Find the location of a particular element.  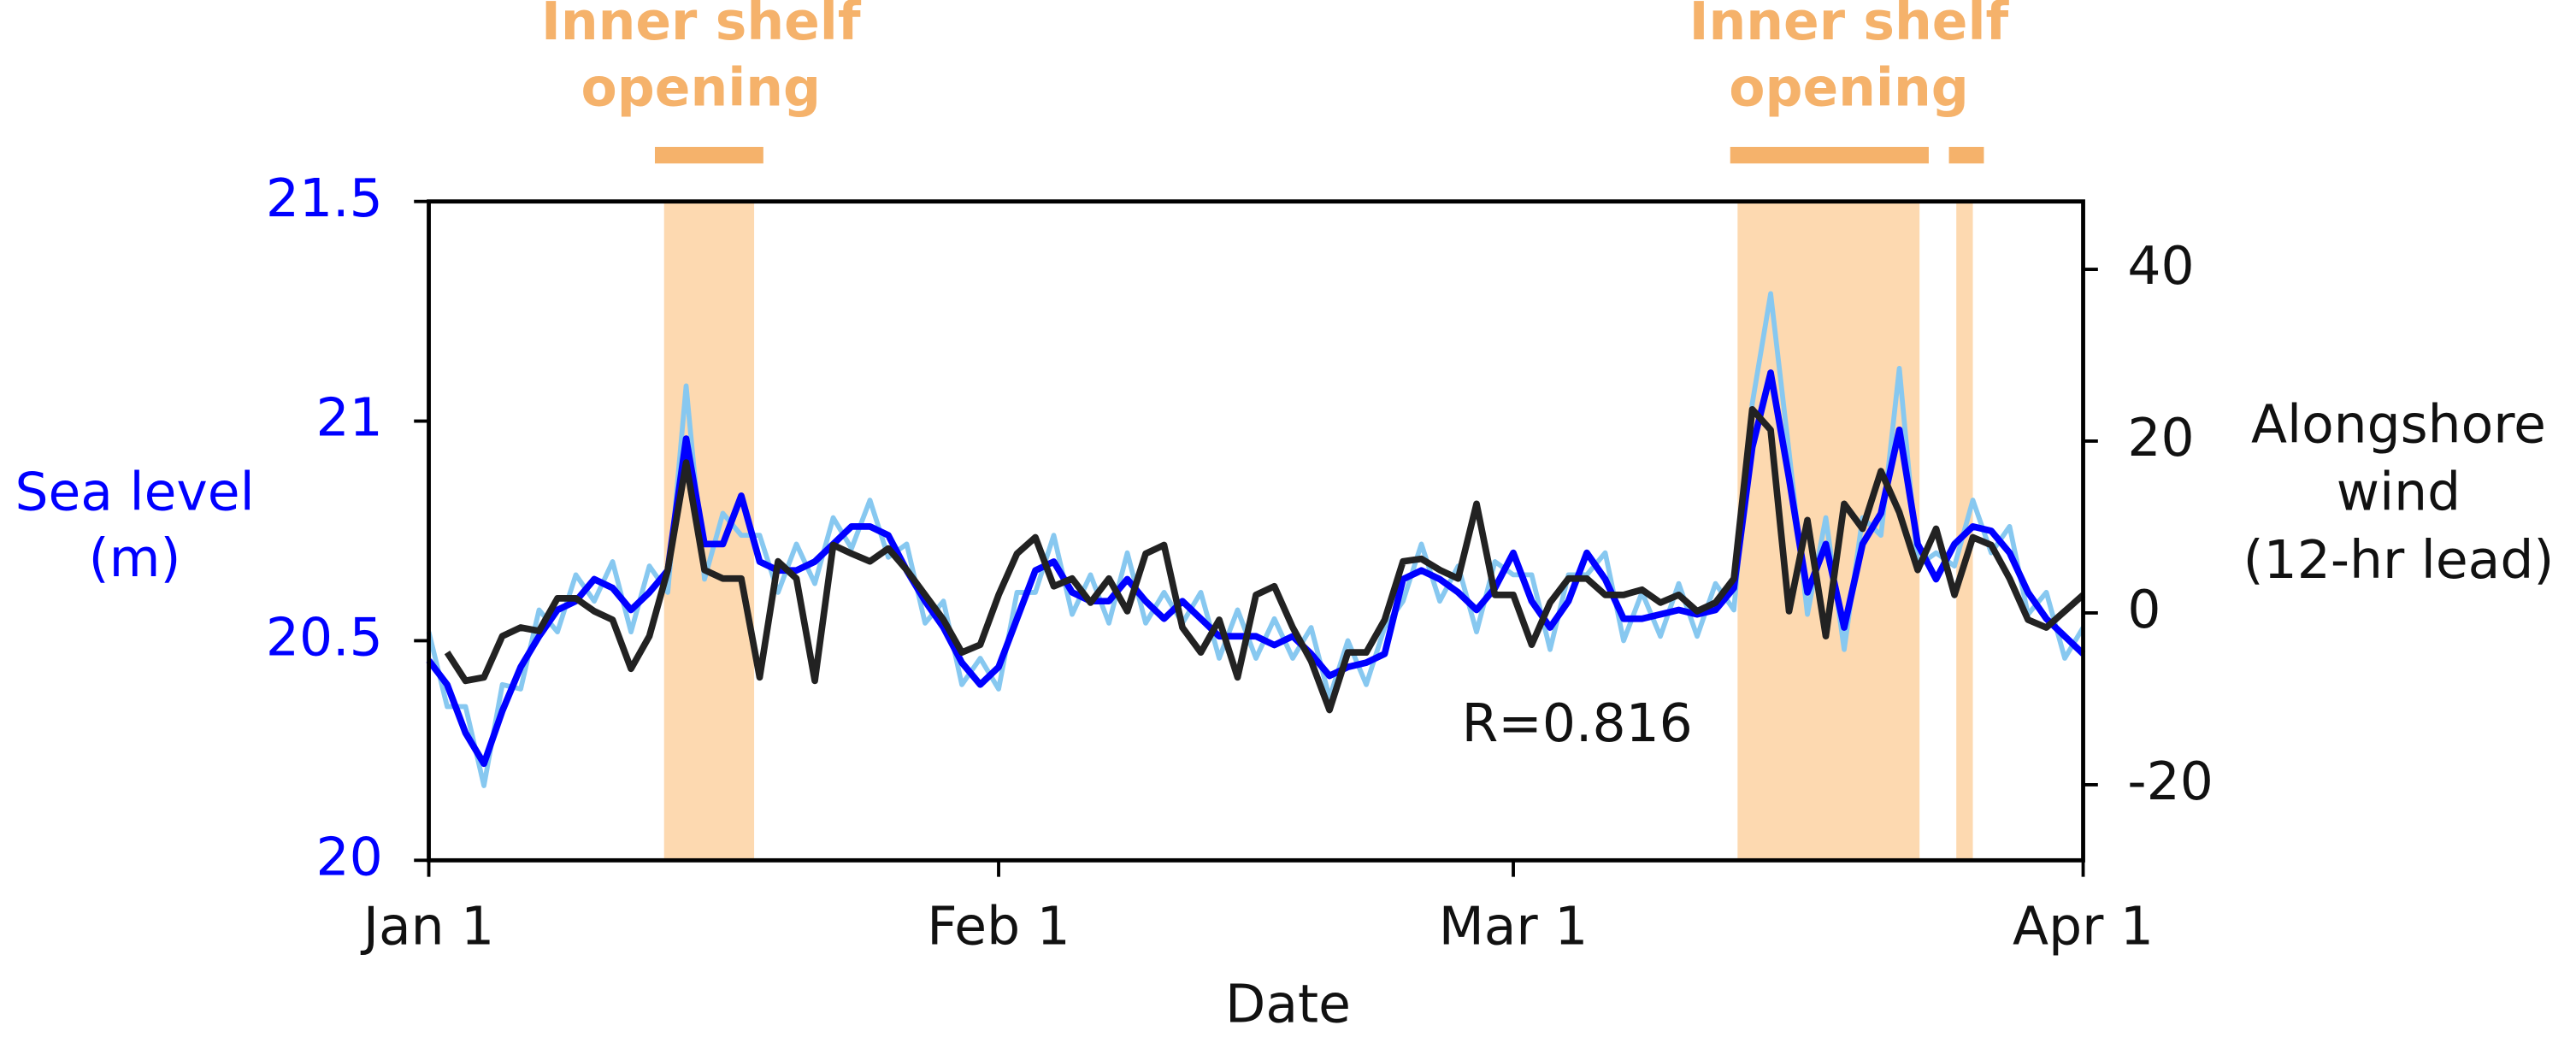

y2-axis-label: wind is located at coordinates (2399, 491).